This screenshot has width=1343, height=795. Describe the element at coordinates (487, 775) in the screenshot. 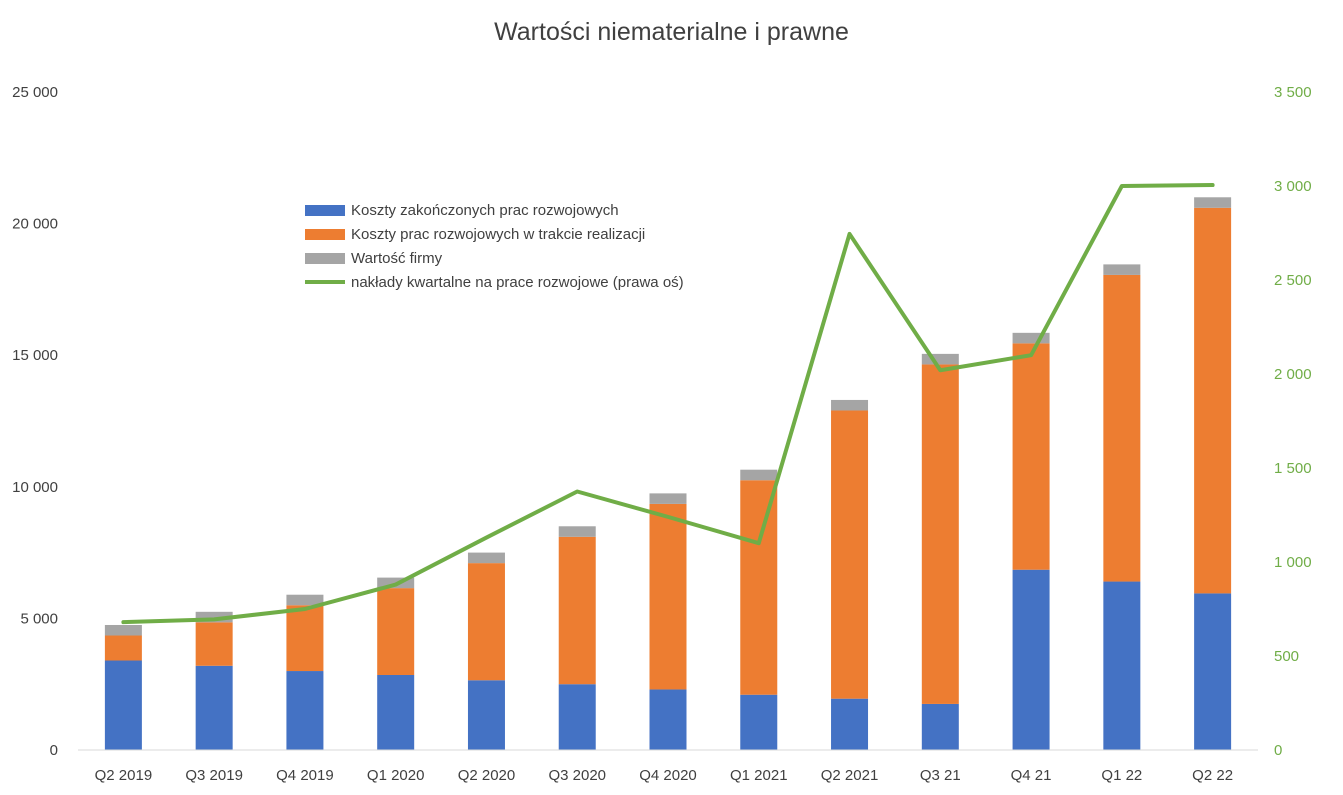

I see `x-tick-label: Q2 2020` at that location.